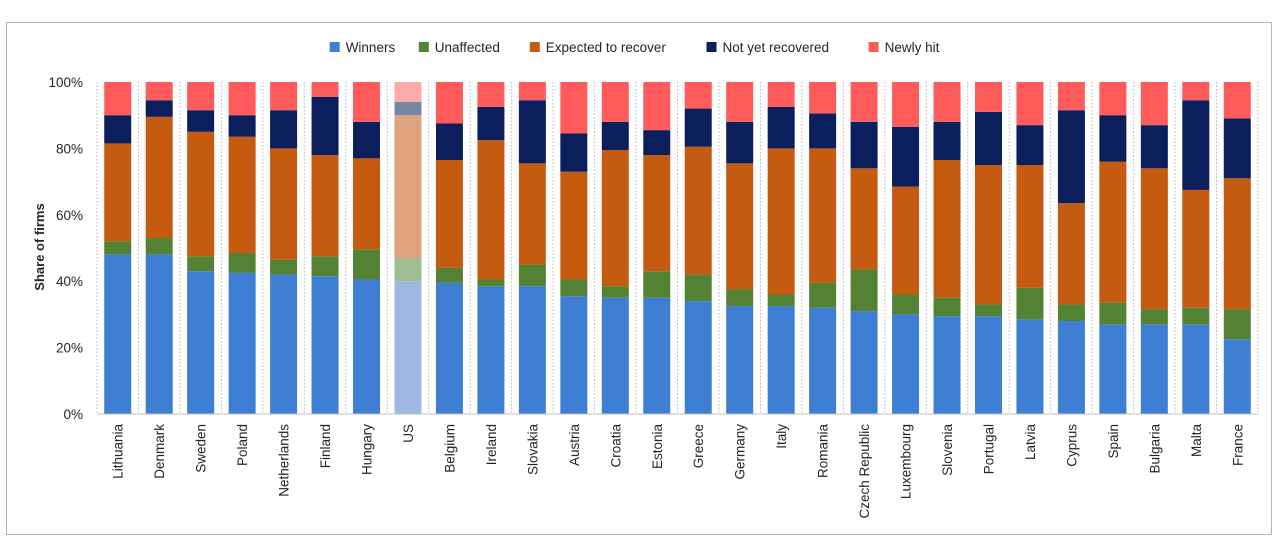 This screenshot has height=540, width=1281. I want to click on bar-group-latvia, so click(1030, 248).